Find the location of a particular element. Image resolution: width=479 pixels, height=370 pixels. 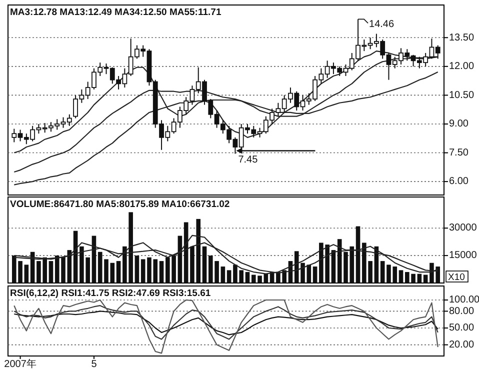

y-tick-label: 12.00 is located at coordinates (461, 66).